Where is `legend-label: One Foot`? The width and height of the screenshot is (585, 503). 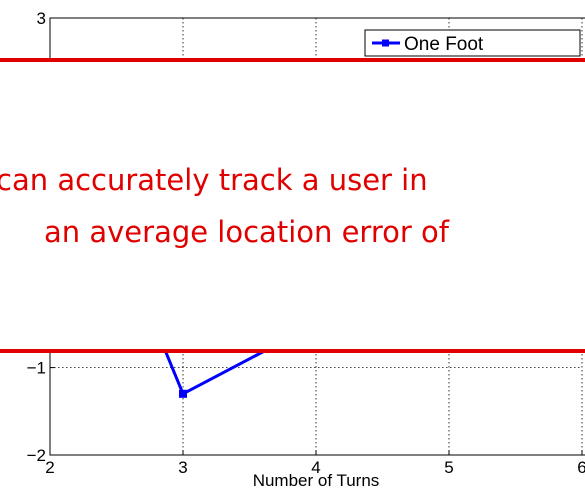
legend-label: One Foot is located at coordinates (444, 44).